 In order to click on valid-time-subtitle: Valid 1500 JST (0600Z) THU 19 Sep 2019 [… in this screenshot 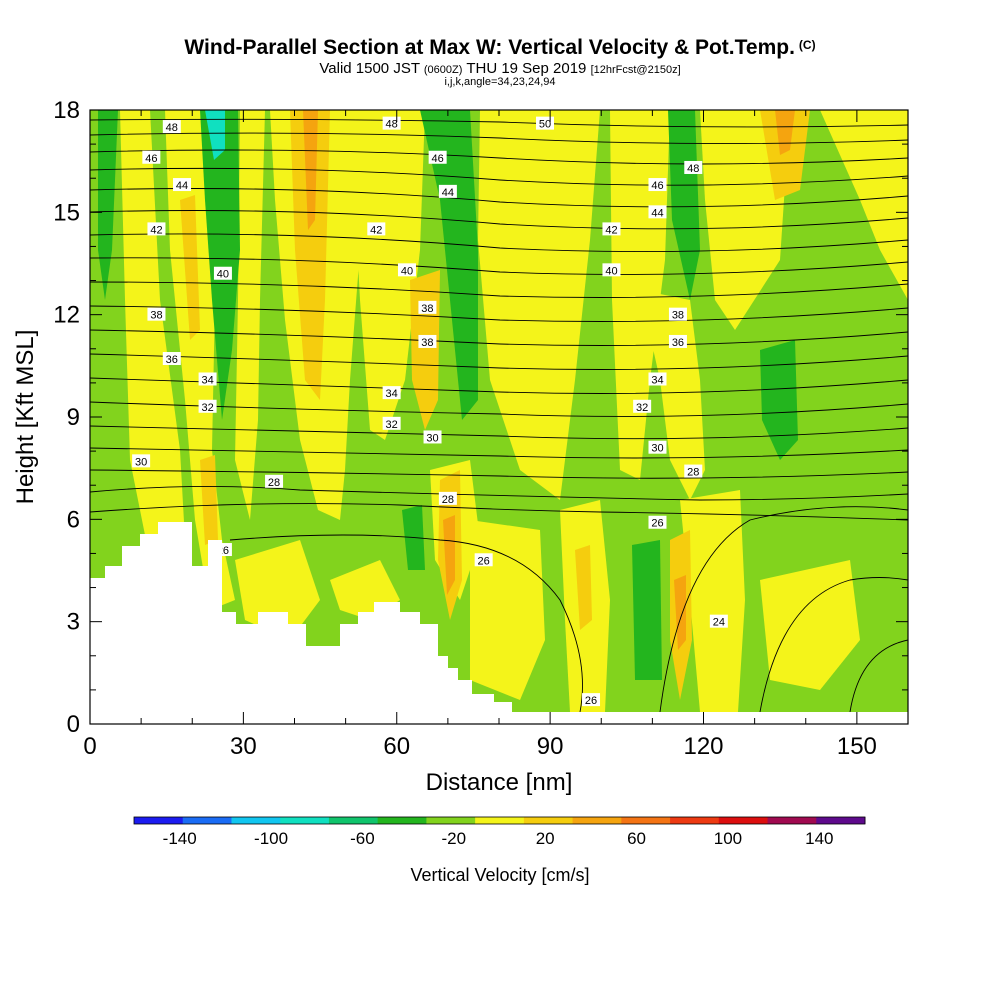, I will do `click(500, 68)`.